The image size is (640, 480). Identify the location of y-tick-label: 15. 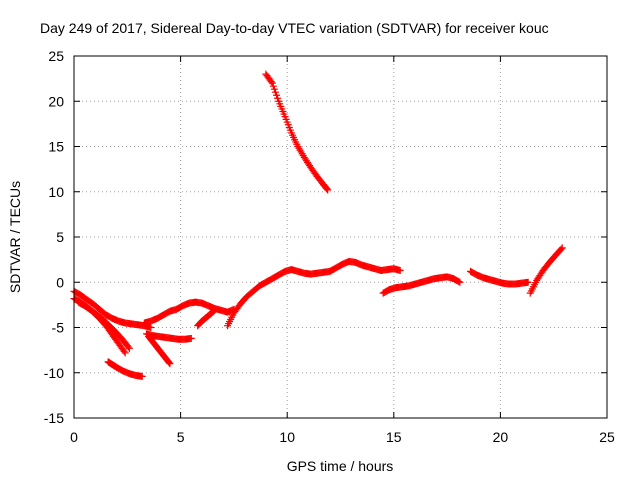
(56, 147).